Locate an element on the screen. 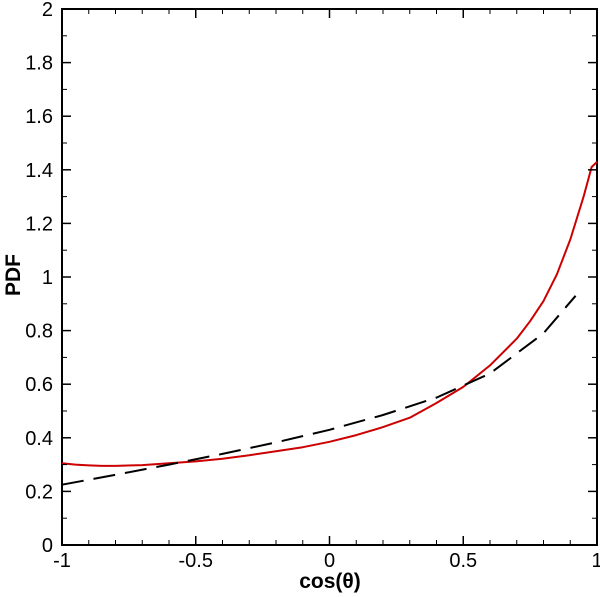  y-tick-label: 2 is located at coordinates (47, 10).